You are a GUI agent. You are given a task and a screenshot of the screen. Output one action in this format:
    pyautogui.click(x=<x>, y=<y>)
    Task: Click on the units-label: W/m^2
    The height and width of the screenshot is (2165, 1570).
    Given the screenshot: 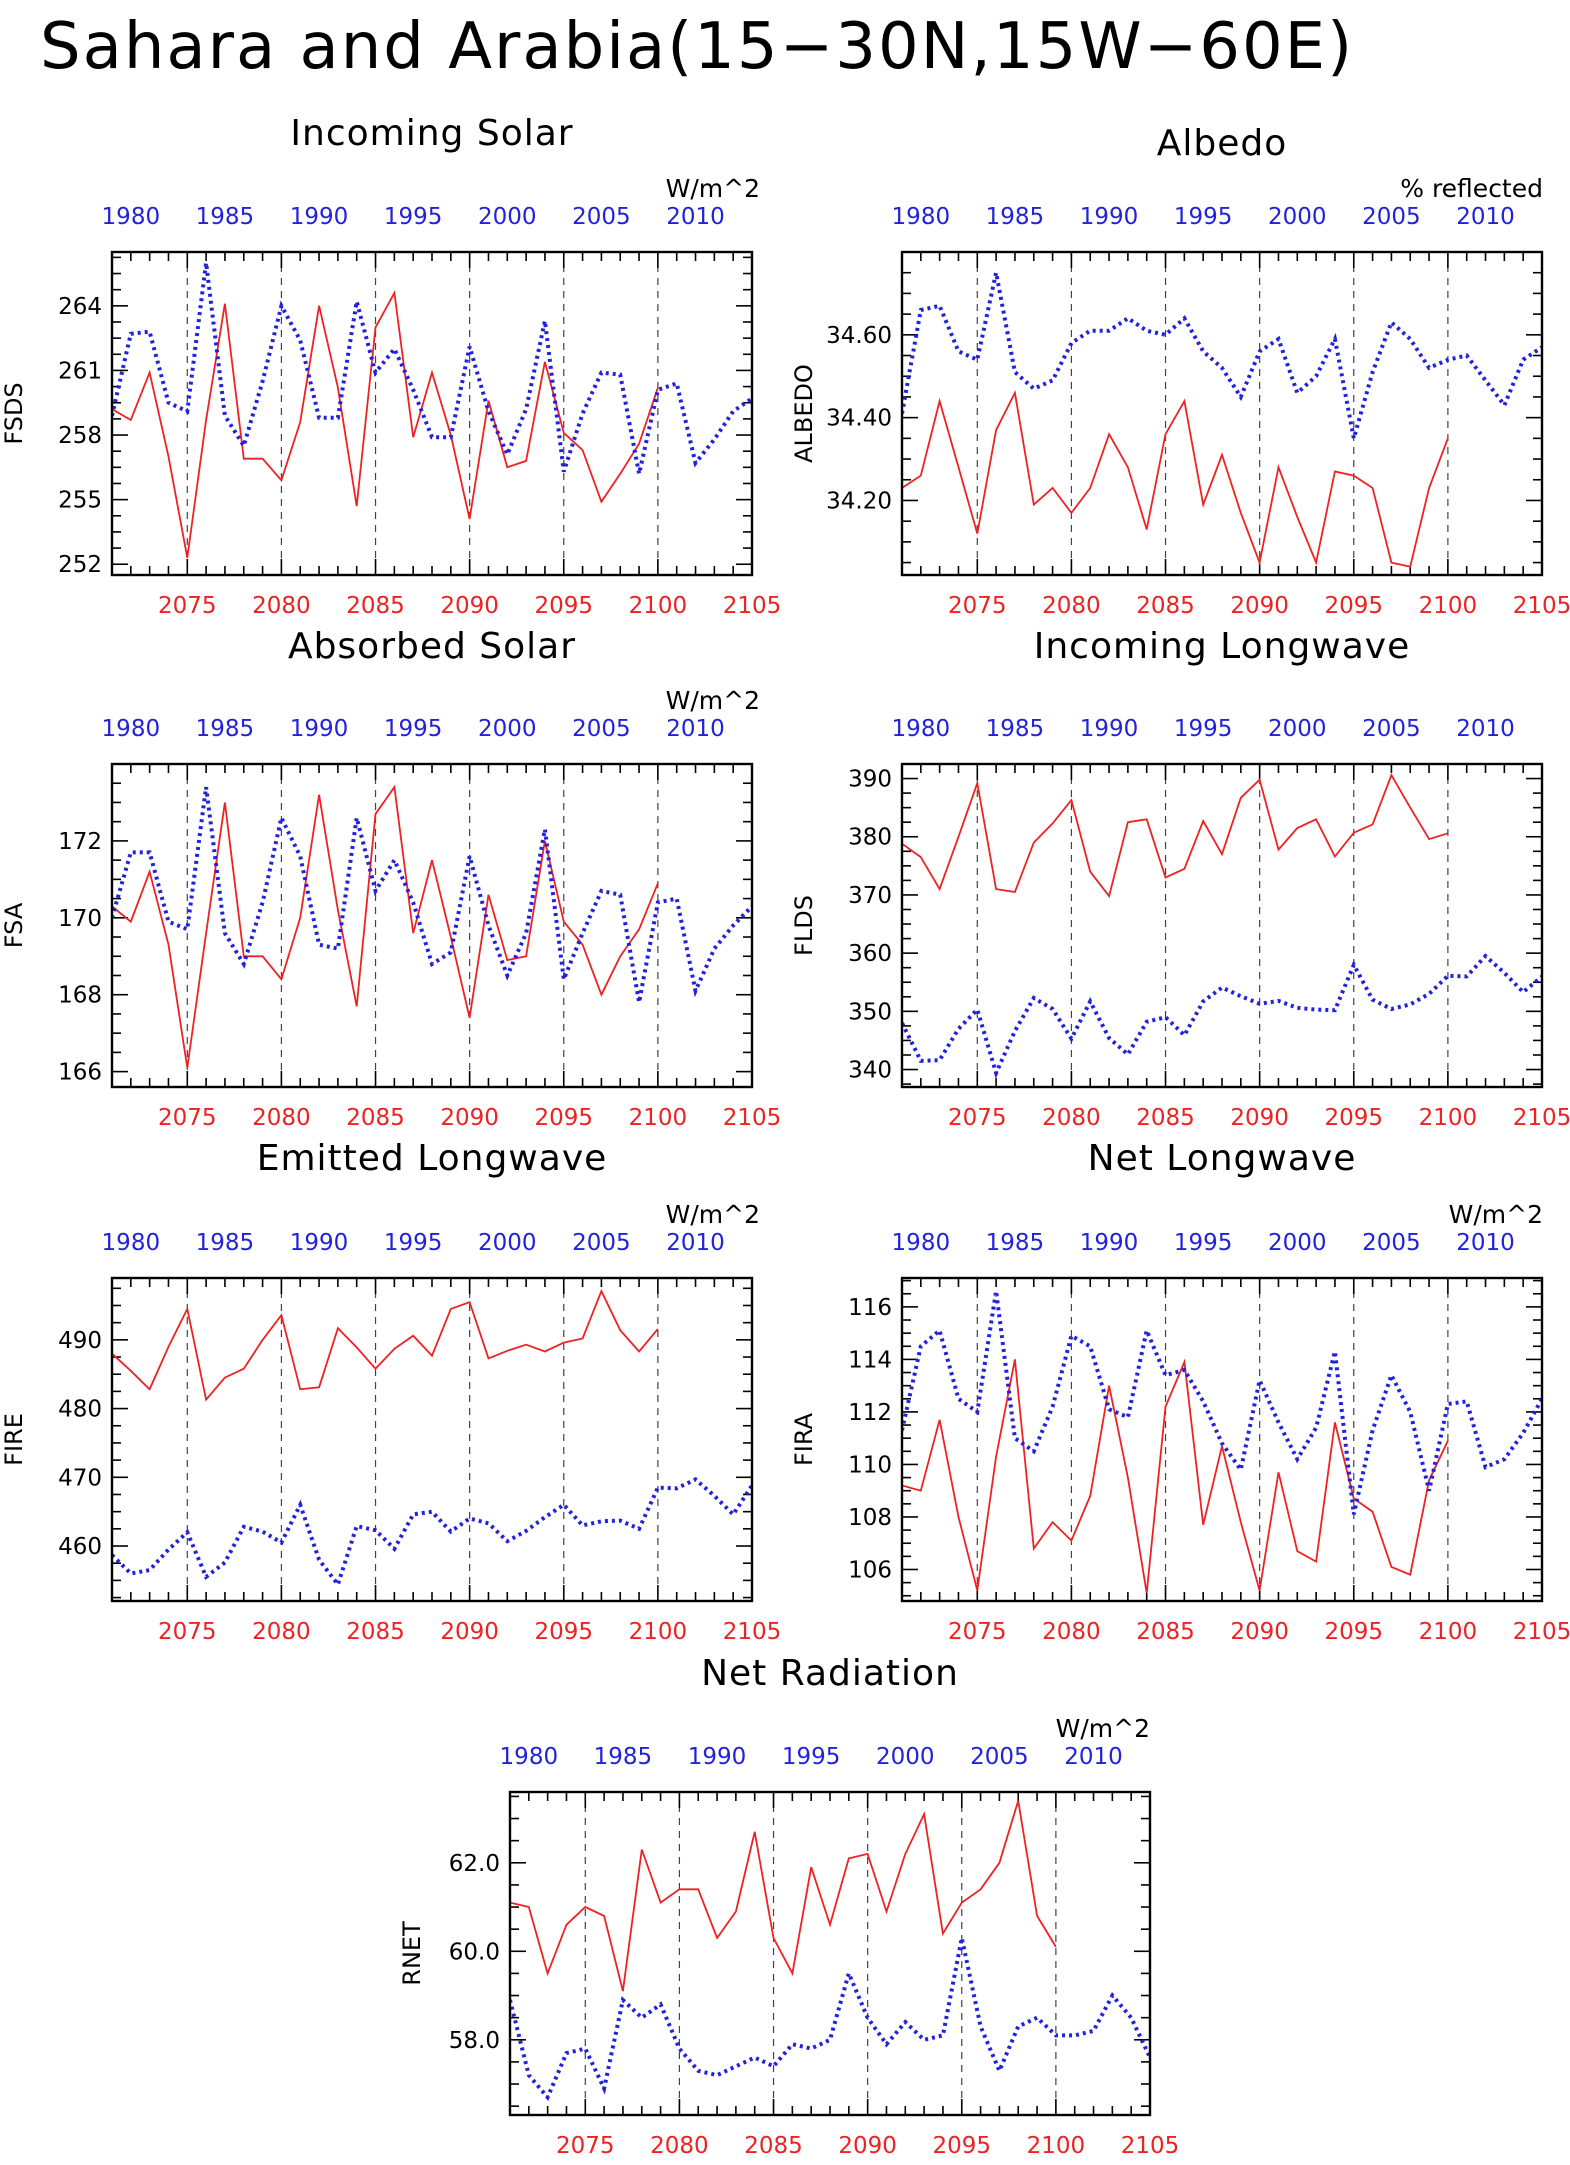 What is the action you would take?
    pyautogui.click(x=713, y=188)
    